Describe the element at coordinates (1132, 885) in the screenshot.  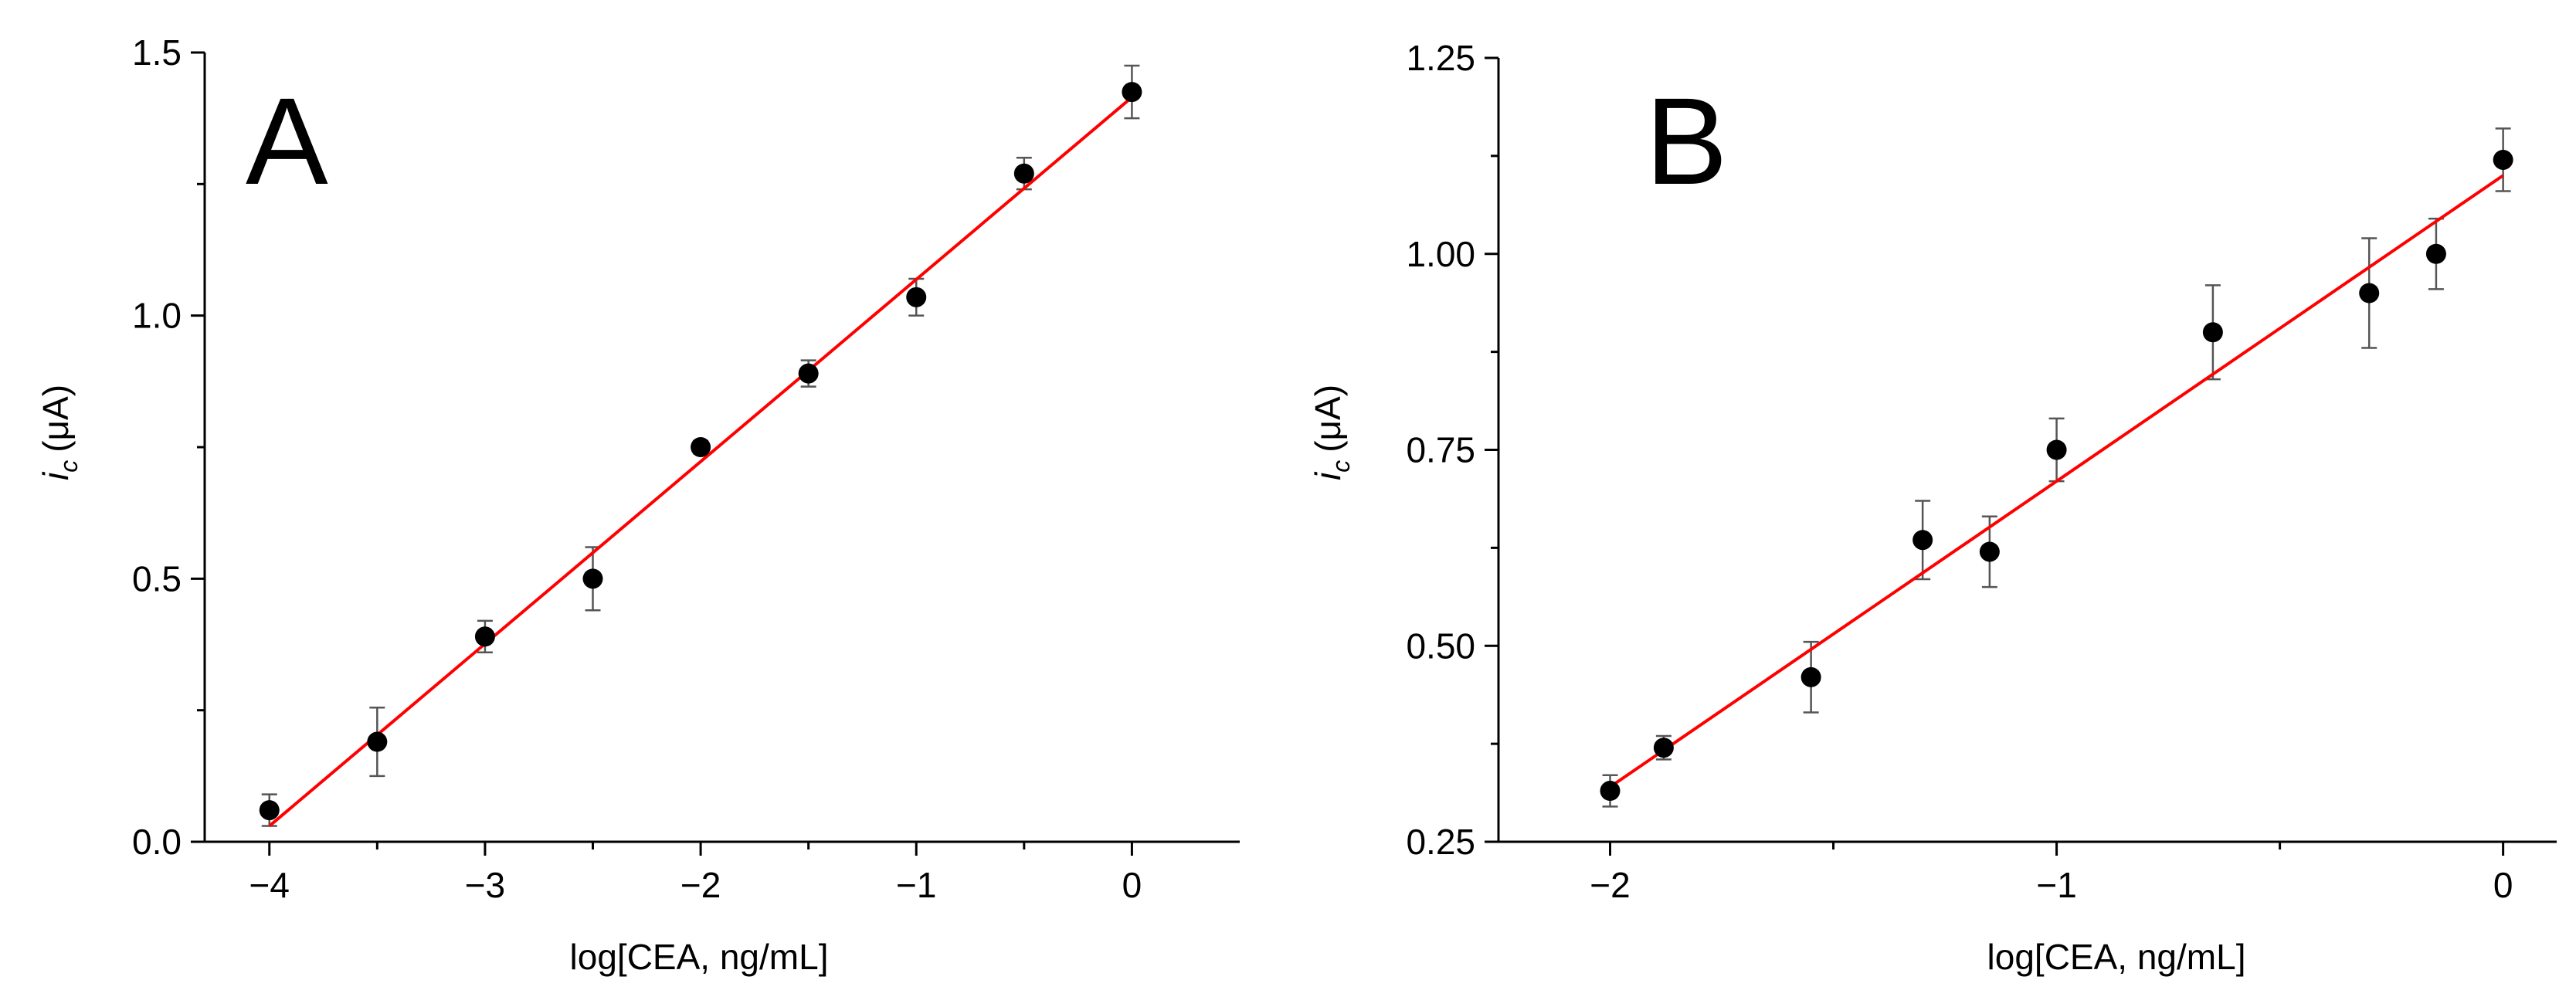
I see `x-tick-label-a: 0` at that location.